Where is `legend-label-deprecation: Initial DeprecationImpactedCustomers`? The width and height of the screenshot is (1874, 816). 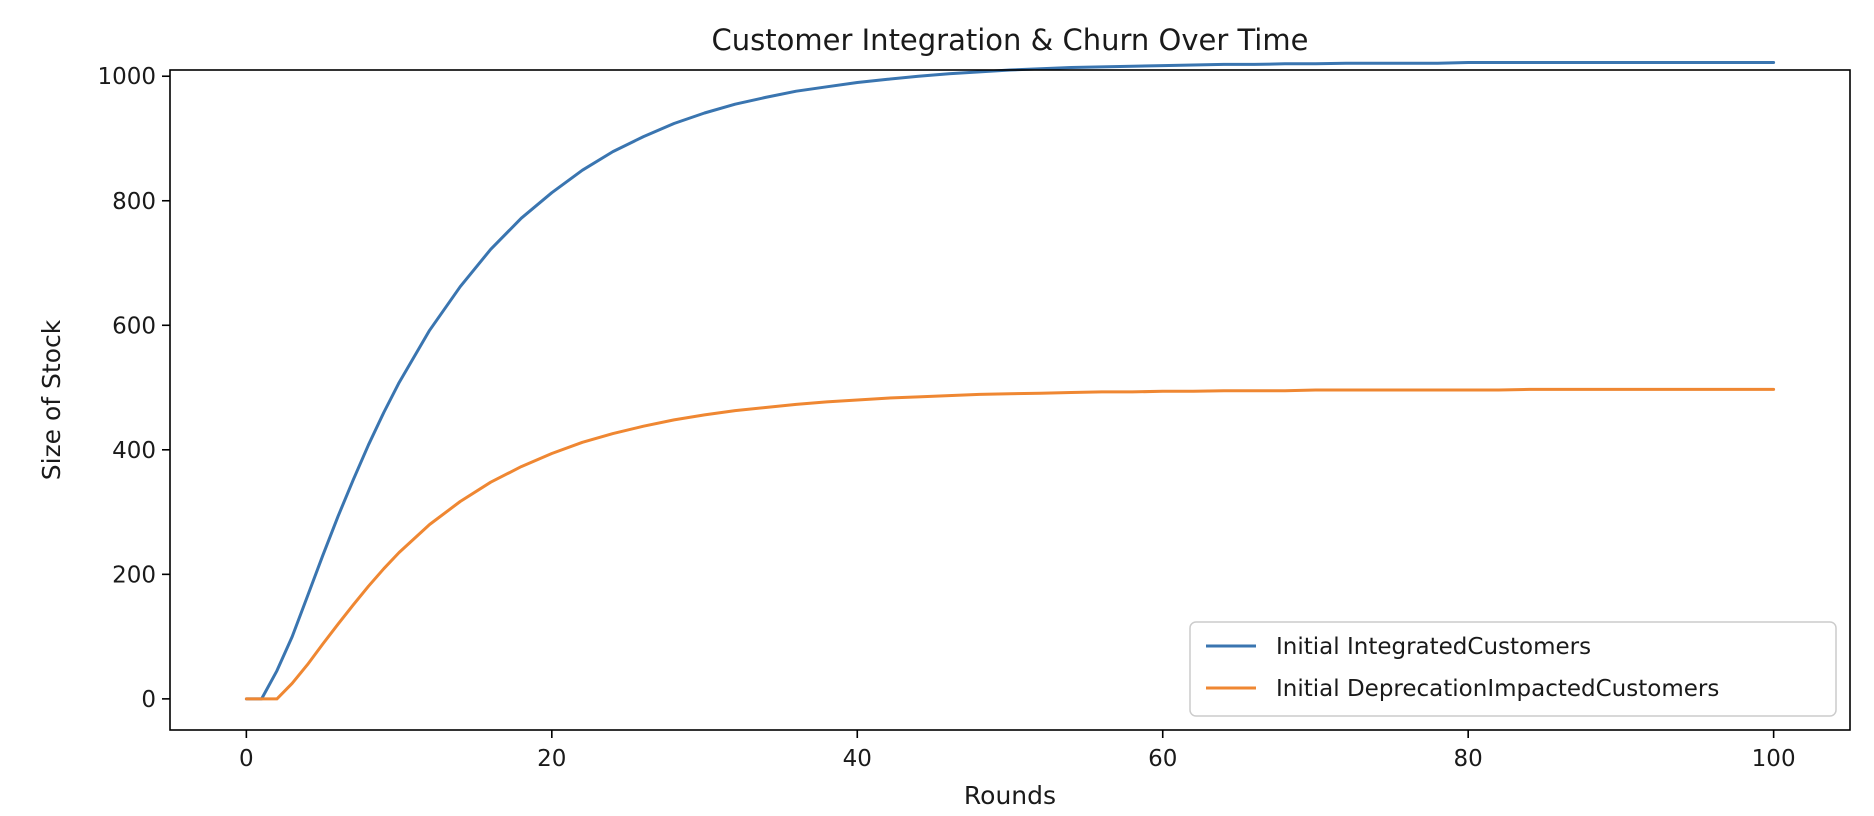 legend-label-deprecation: Initial DeprecationImpactedCustomers is located at coordinates (1497, 689).